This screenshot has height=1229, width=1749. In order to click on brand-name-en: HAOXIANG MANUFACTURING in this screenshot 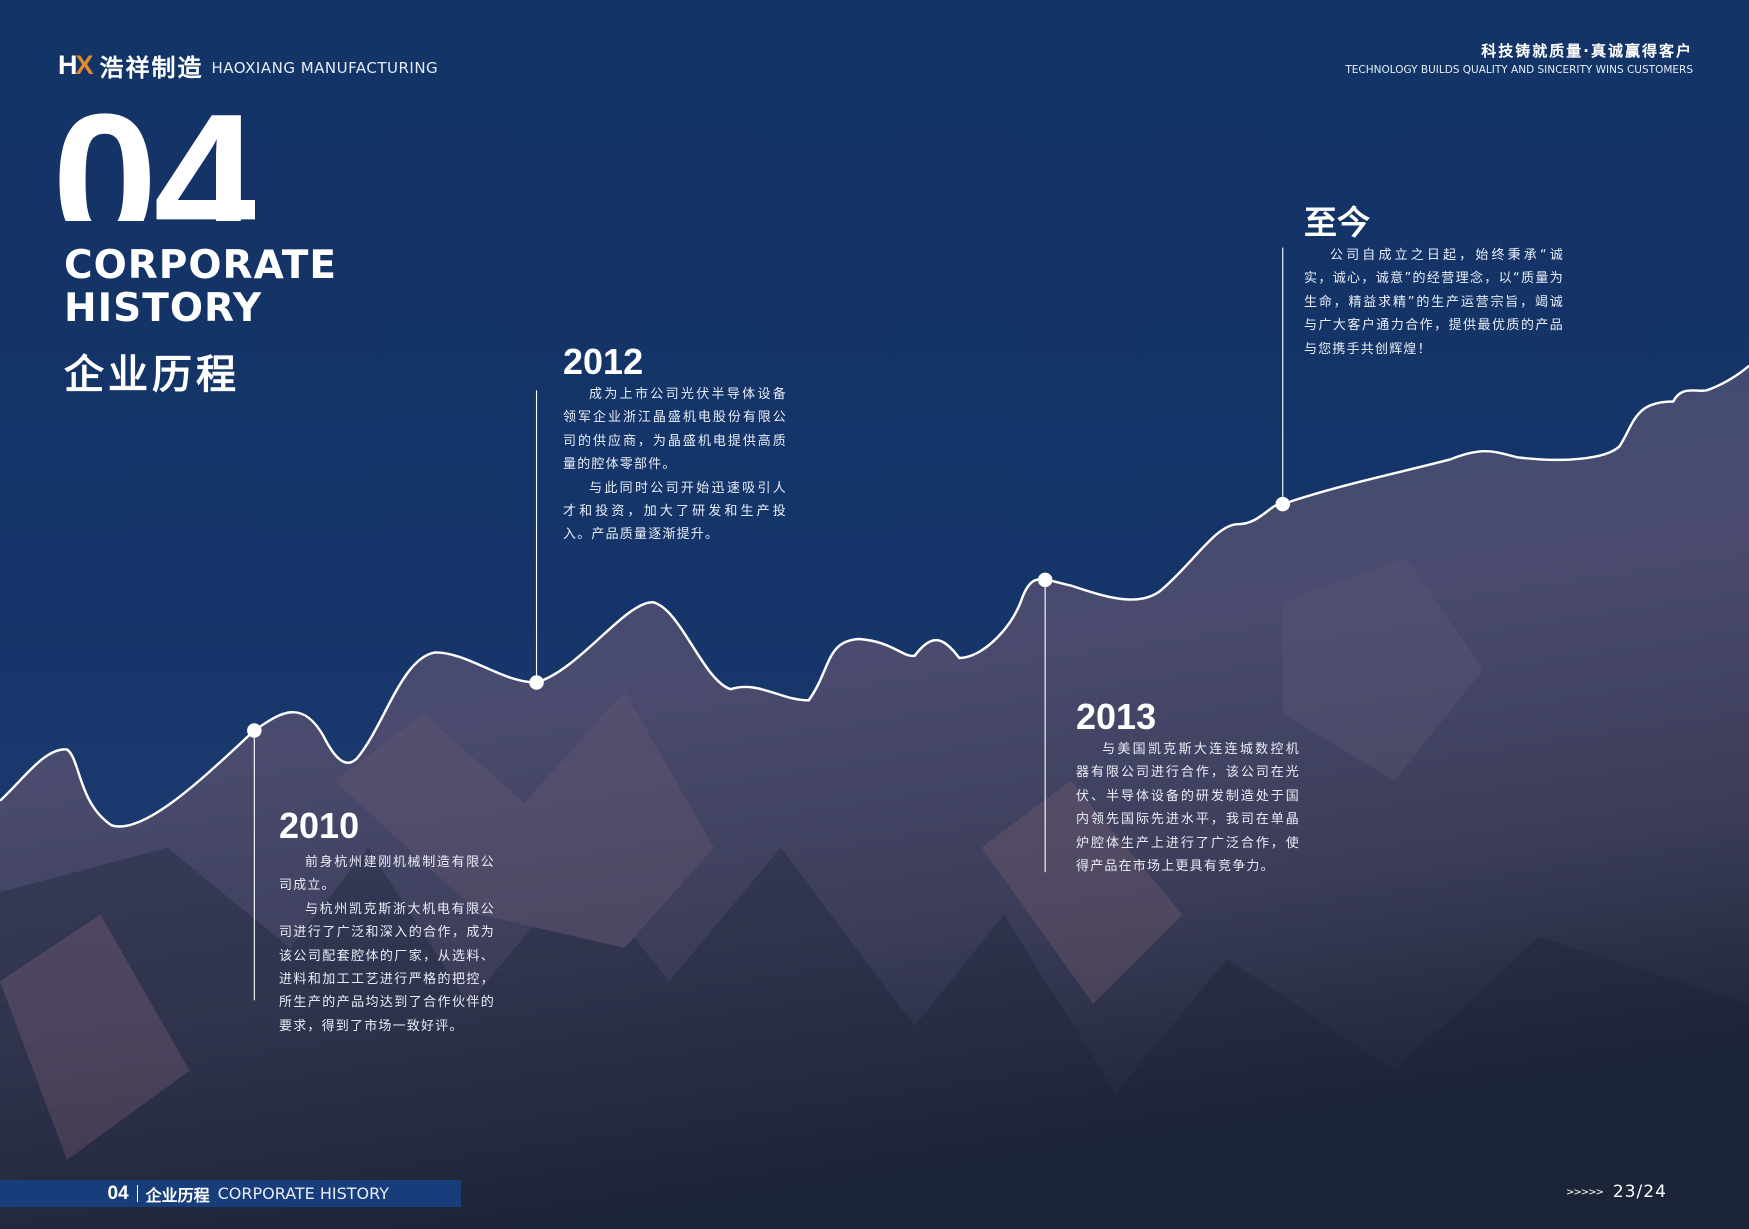, I will do `click(325, 67)`.